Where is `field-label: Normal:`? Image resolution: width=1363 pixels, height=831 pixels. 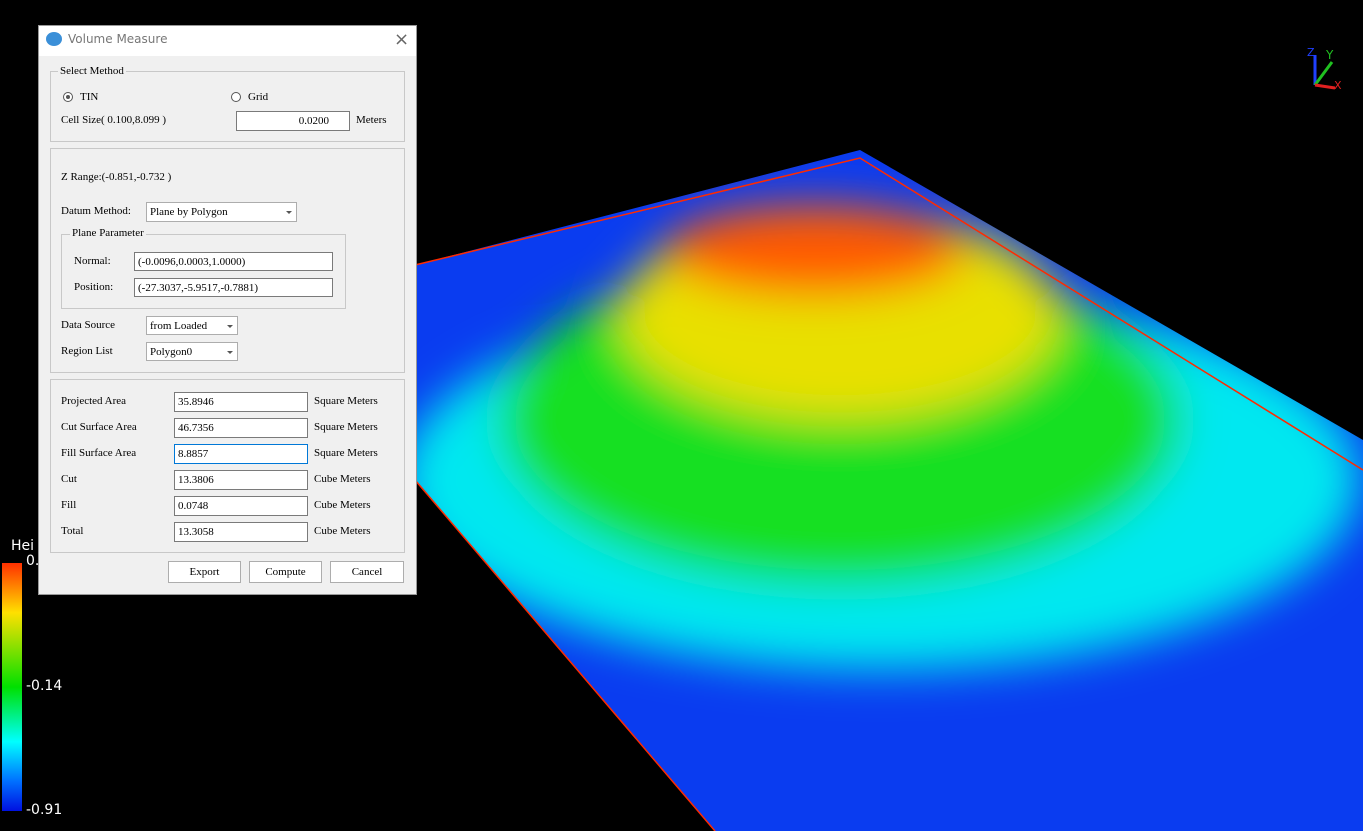
field-label: Normal: is located at coordinates (92, 261).